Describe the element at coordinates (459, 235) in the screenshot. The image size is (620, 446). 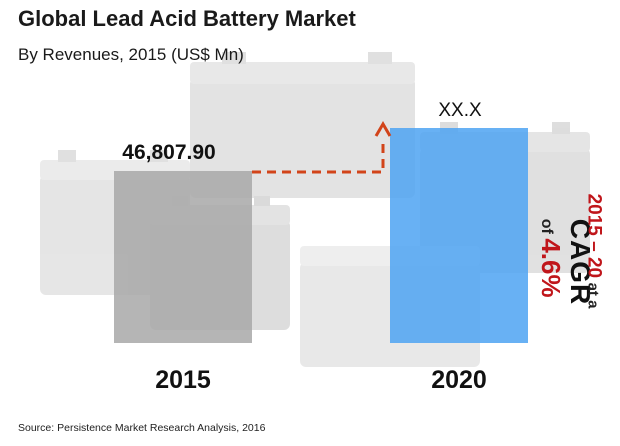
I see `bar-2020` at that location.